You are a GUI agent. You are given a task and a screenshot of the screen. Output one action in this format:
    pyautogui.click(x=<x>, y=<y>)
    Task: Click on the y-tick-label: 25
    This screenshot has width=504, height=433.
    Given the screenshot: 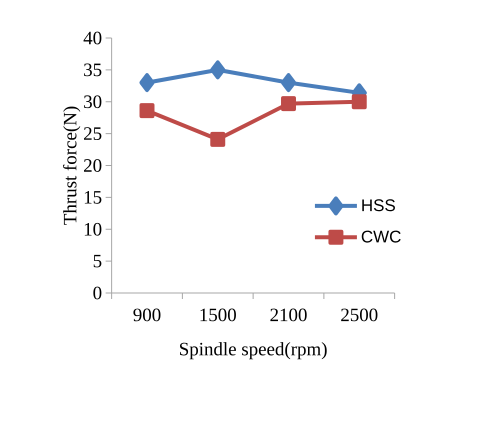 What is the action you would take?
    pyautogui.click(x=93, y=133)
    